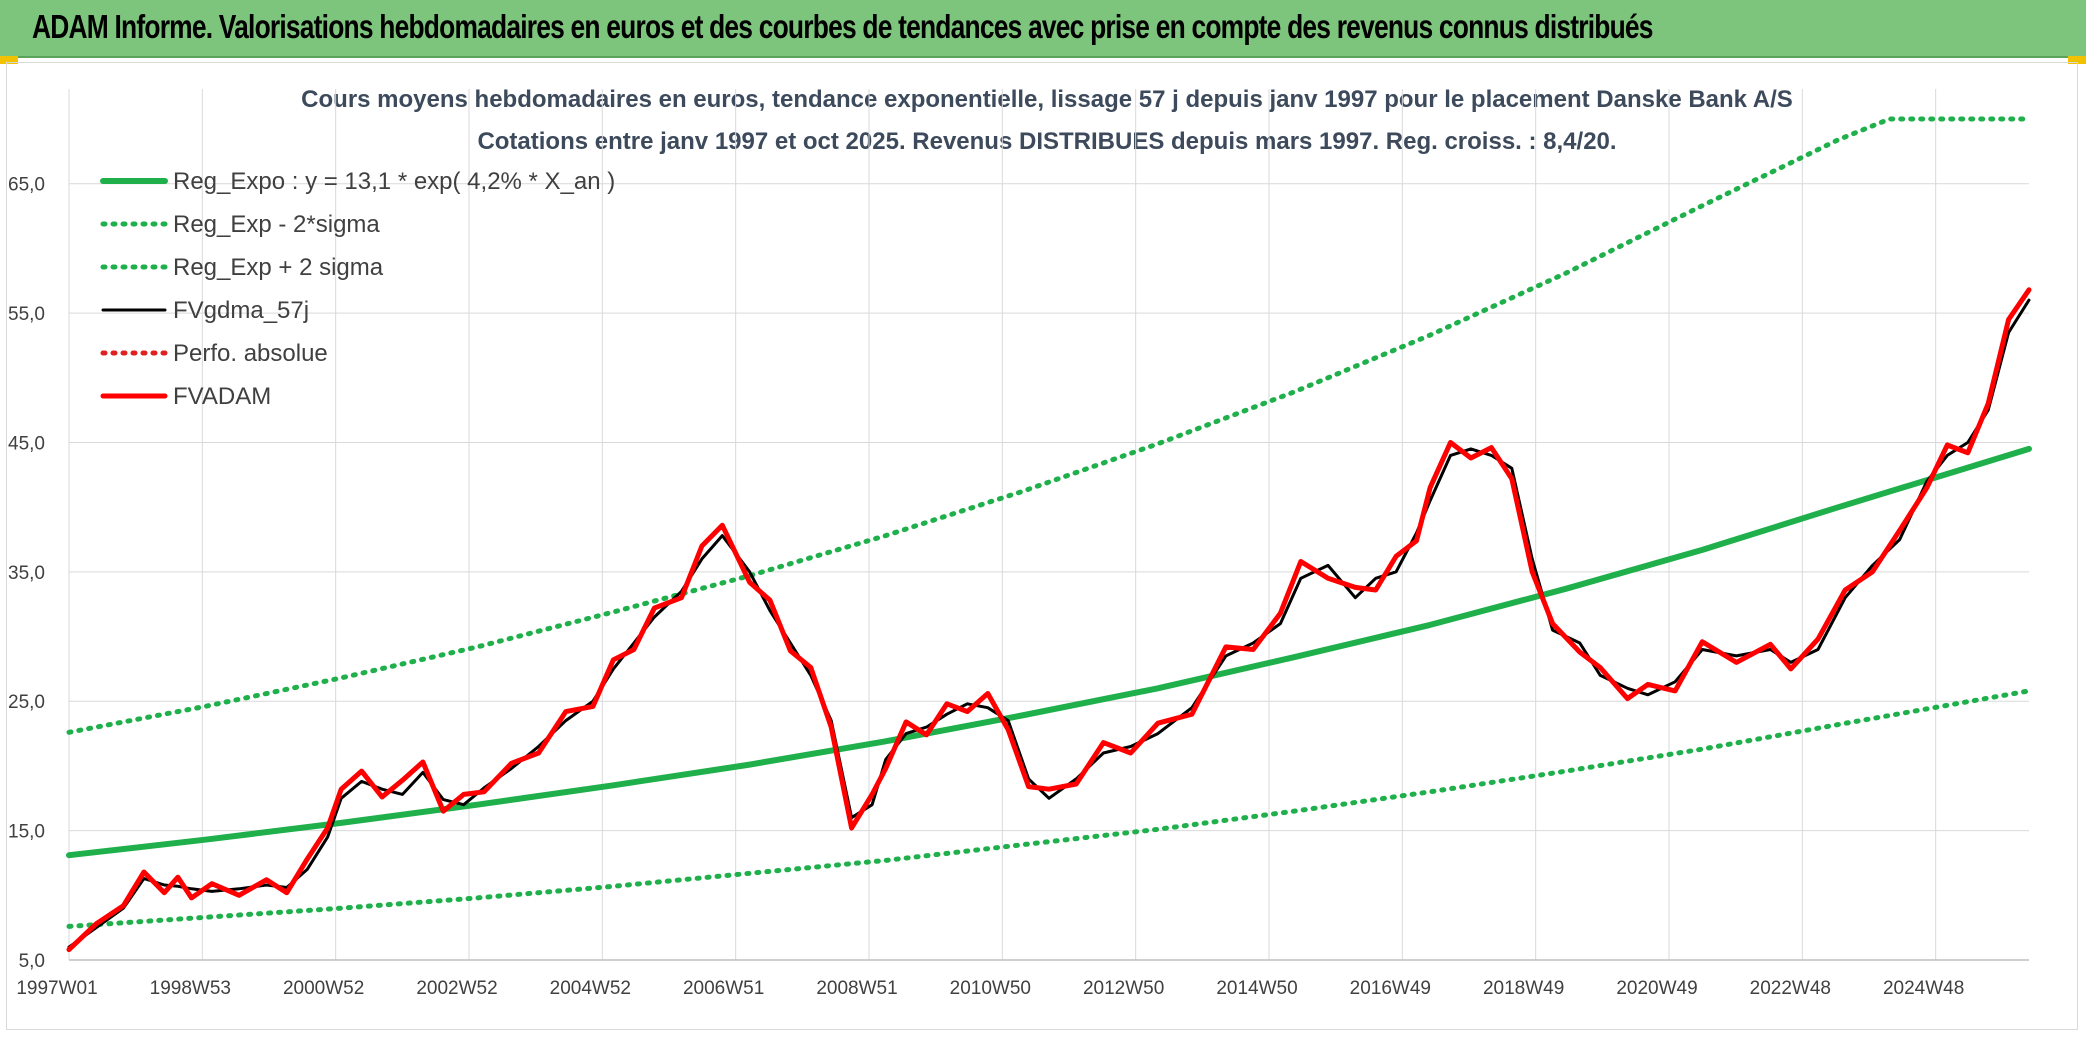 This screenshot has height=1037, width=2086. What do you see at coordinates (590, 988) in the screenshot?
I see `x-tick-label: 2004W52` at bounding box center [590, 988].